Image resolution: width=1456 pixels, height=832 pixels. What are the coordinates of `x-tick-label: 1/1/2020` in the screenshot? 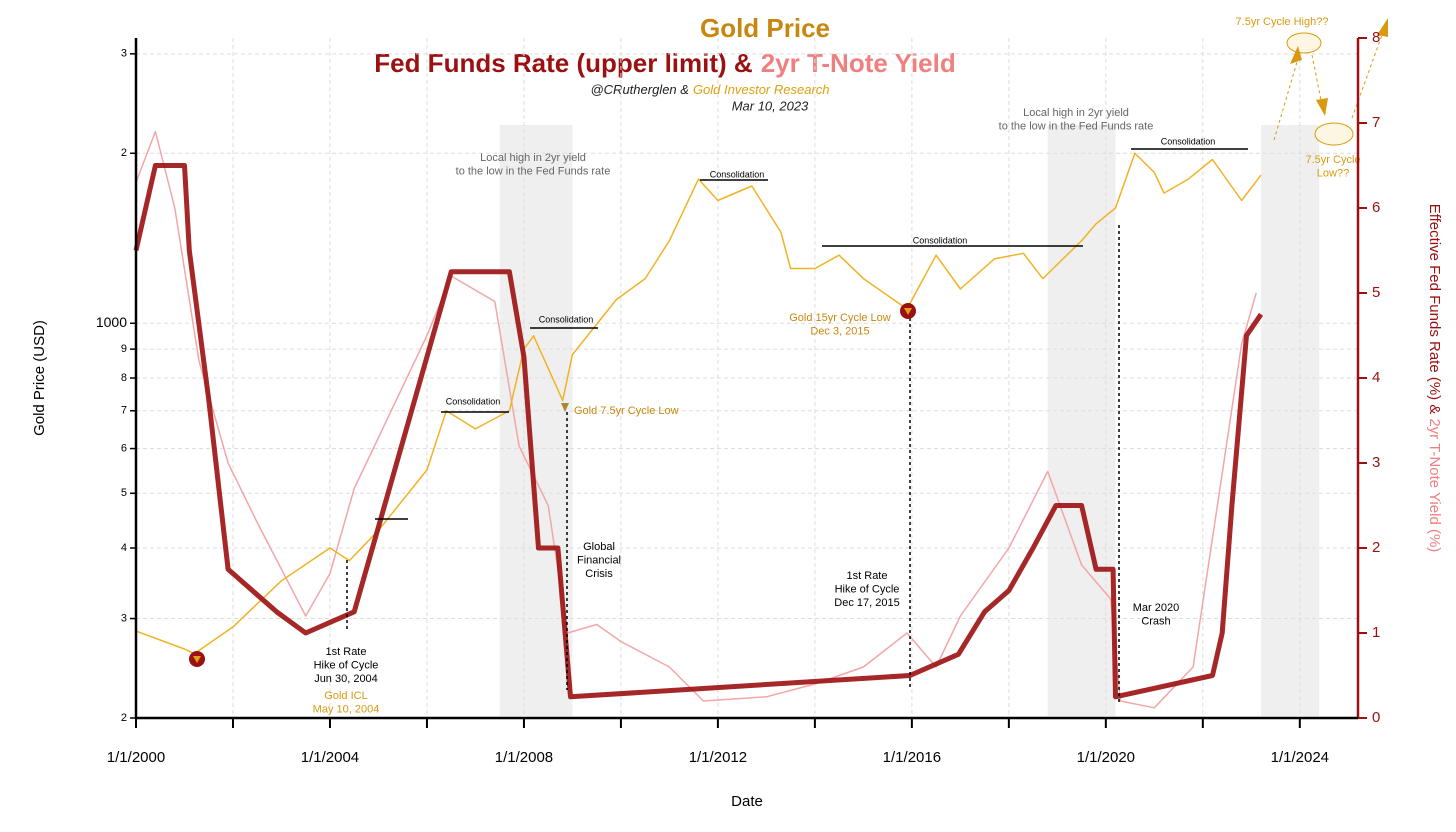 It's located at (1106, 757).